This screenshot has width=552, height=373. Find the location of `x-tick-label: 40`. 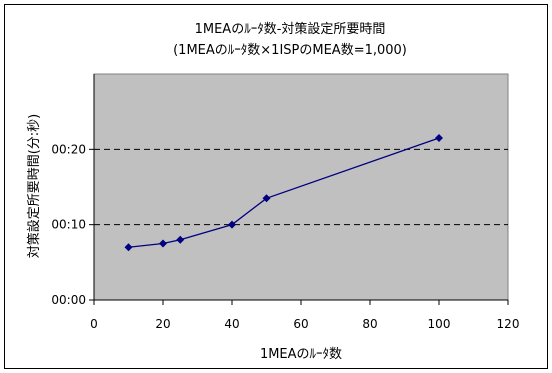

x-tick-label: 40 is located at coordinates (231, 324).